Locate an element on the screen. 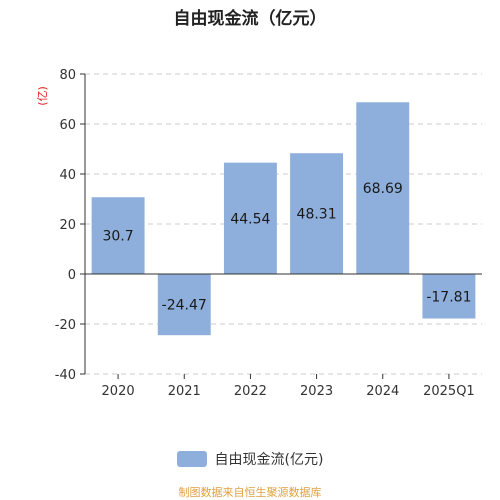  x-tick-label: 2021 is located at coordinates (184, 391).